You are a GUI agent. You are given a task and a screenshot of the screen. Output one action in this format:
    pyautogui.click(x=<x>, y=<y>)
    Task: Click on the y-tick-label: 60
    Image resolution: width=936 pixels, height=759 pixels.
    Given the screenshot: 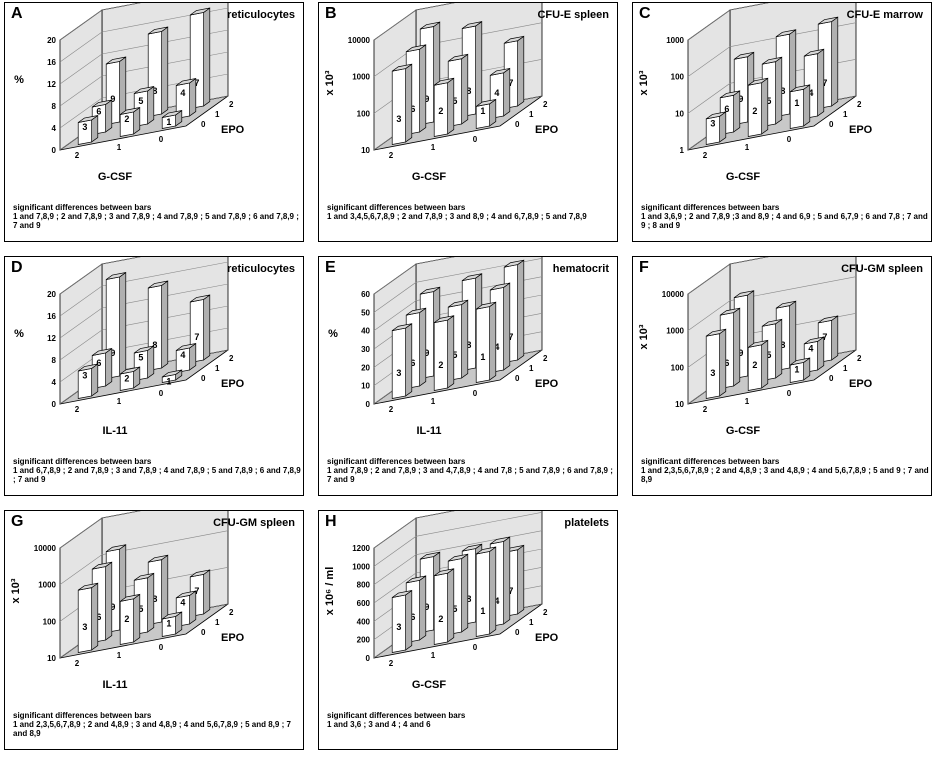 What is the action you would take?
    pyautogui.click(x=365, y=294)
    